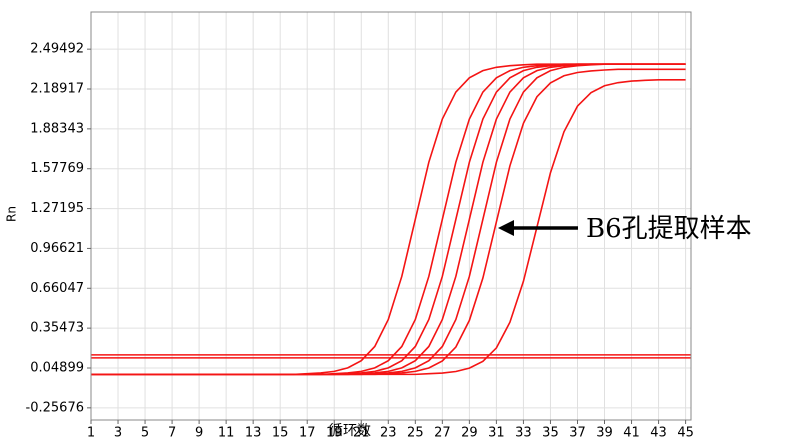  What do you see at coordinates (91, 433) in the screenshot?
I see `x-tick-label: 1` at bounding box center [91, 433].